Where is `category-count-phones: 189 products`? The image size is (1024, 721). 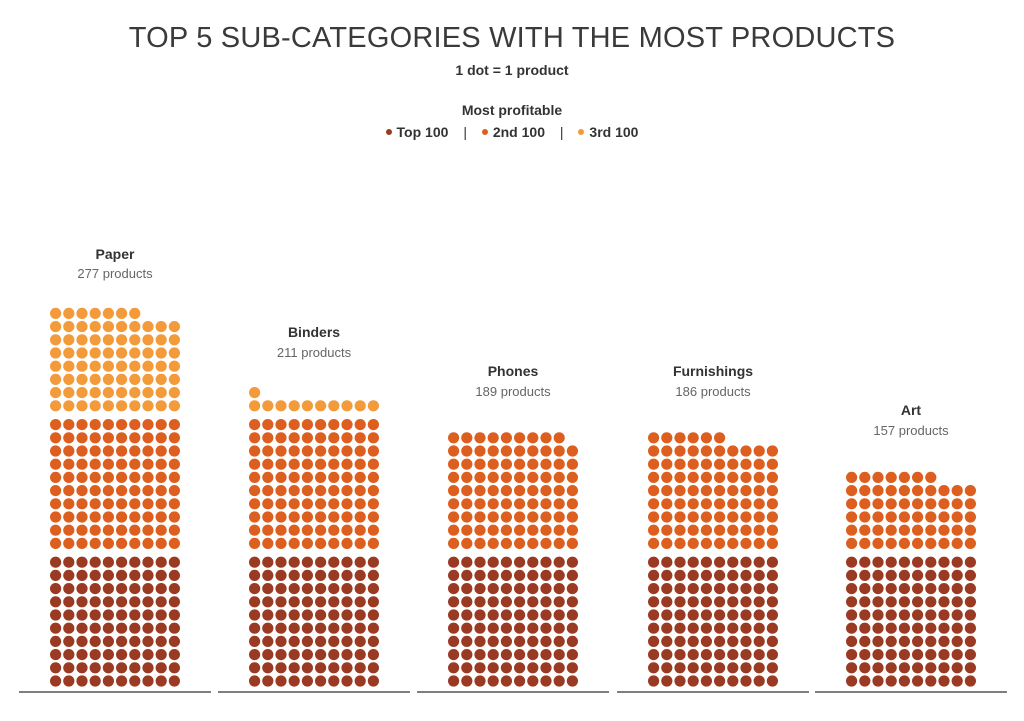
category-count-phones: 189 products is located at coordinates (513, 391).